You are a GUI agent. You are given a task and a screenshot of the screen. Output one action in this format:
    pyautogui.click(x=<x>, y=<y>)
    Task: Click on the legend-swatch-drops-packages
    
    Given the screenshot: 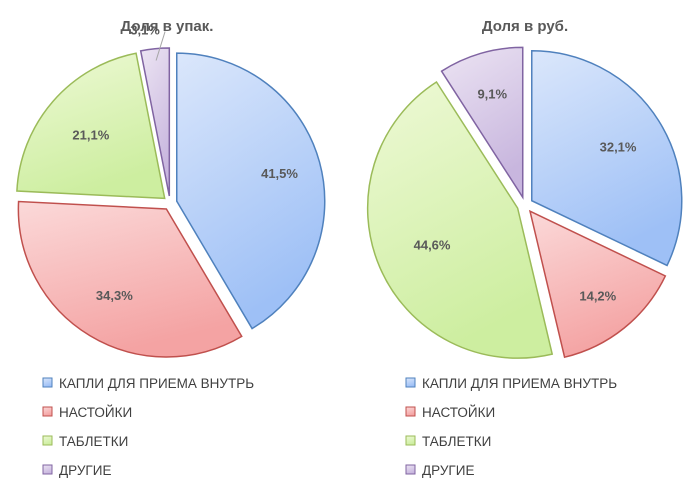 What is the action you would take?
    pyautogui.click(x=47, y=382)
    